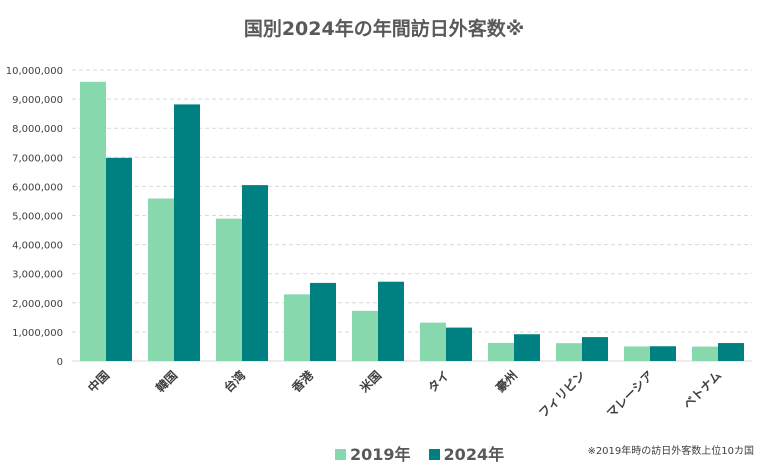  I want to click on x-tick-label: 米国, so click(371, 382).